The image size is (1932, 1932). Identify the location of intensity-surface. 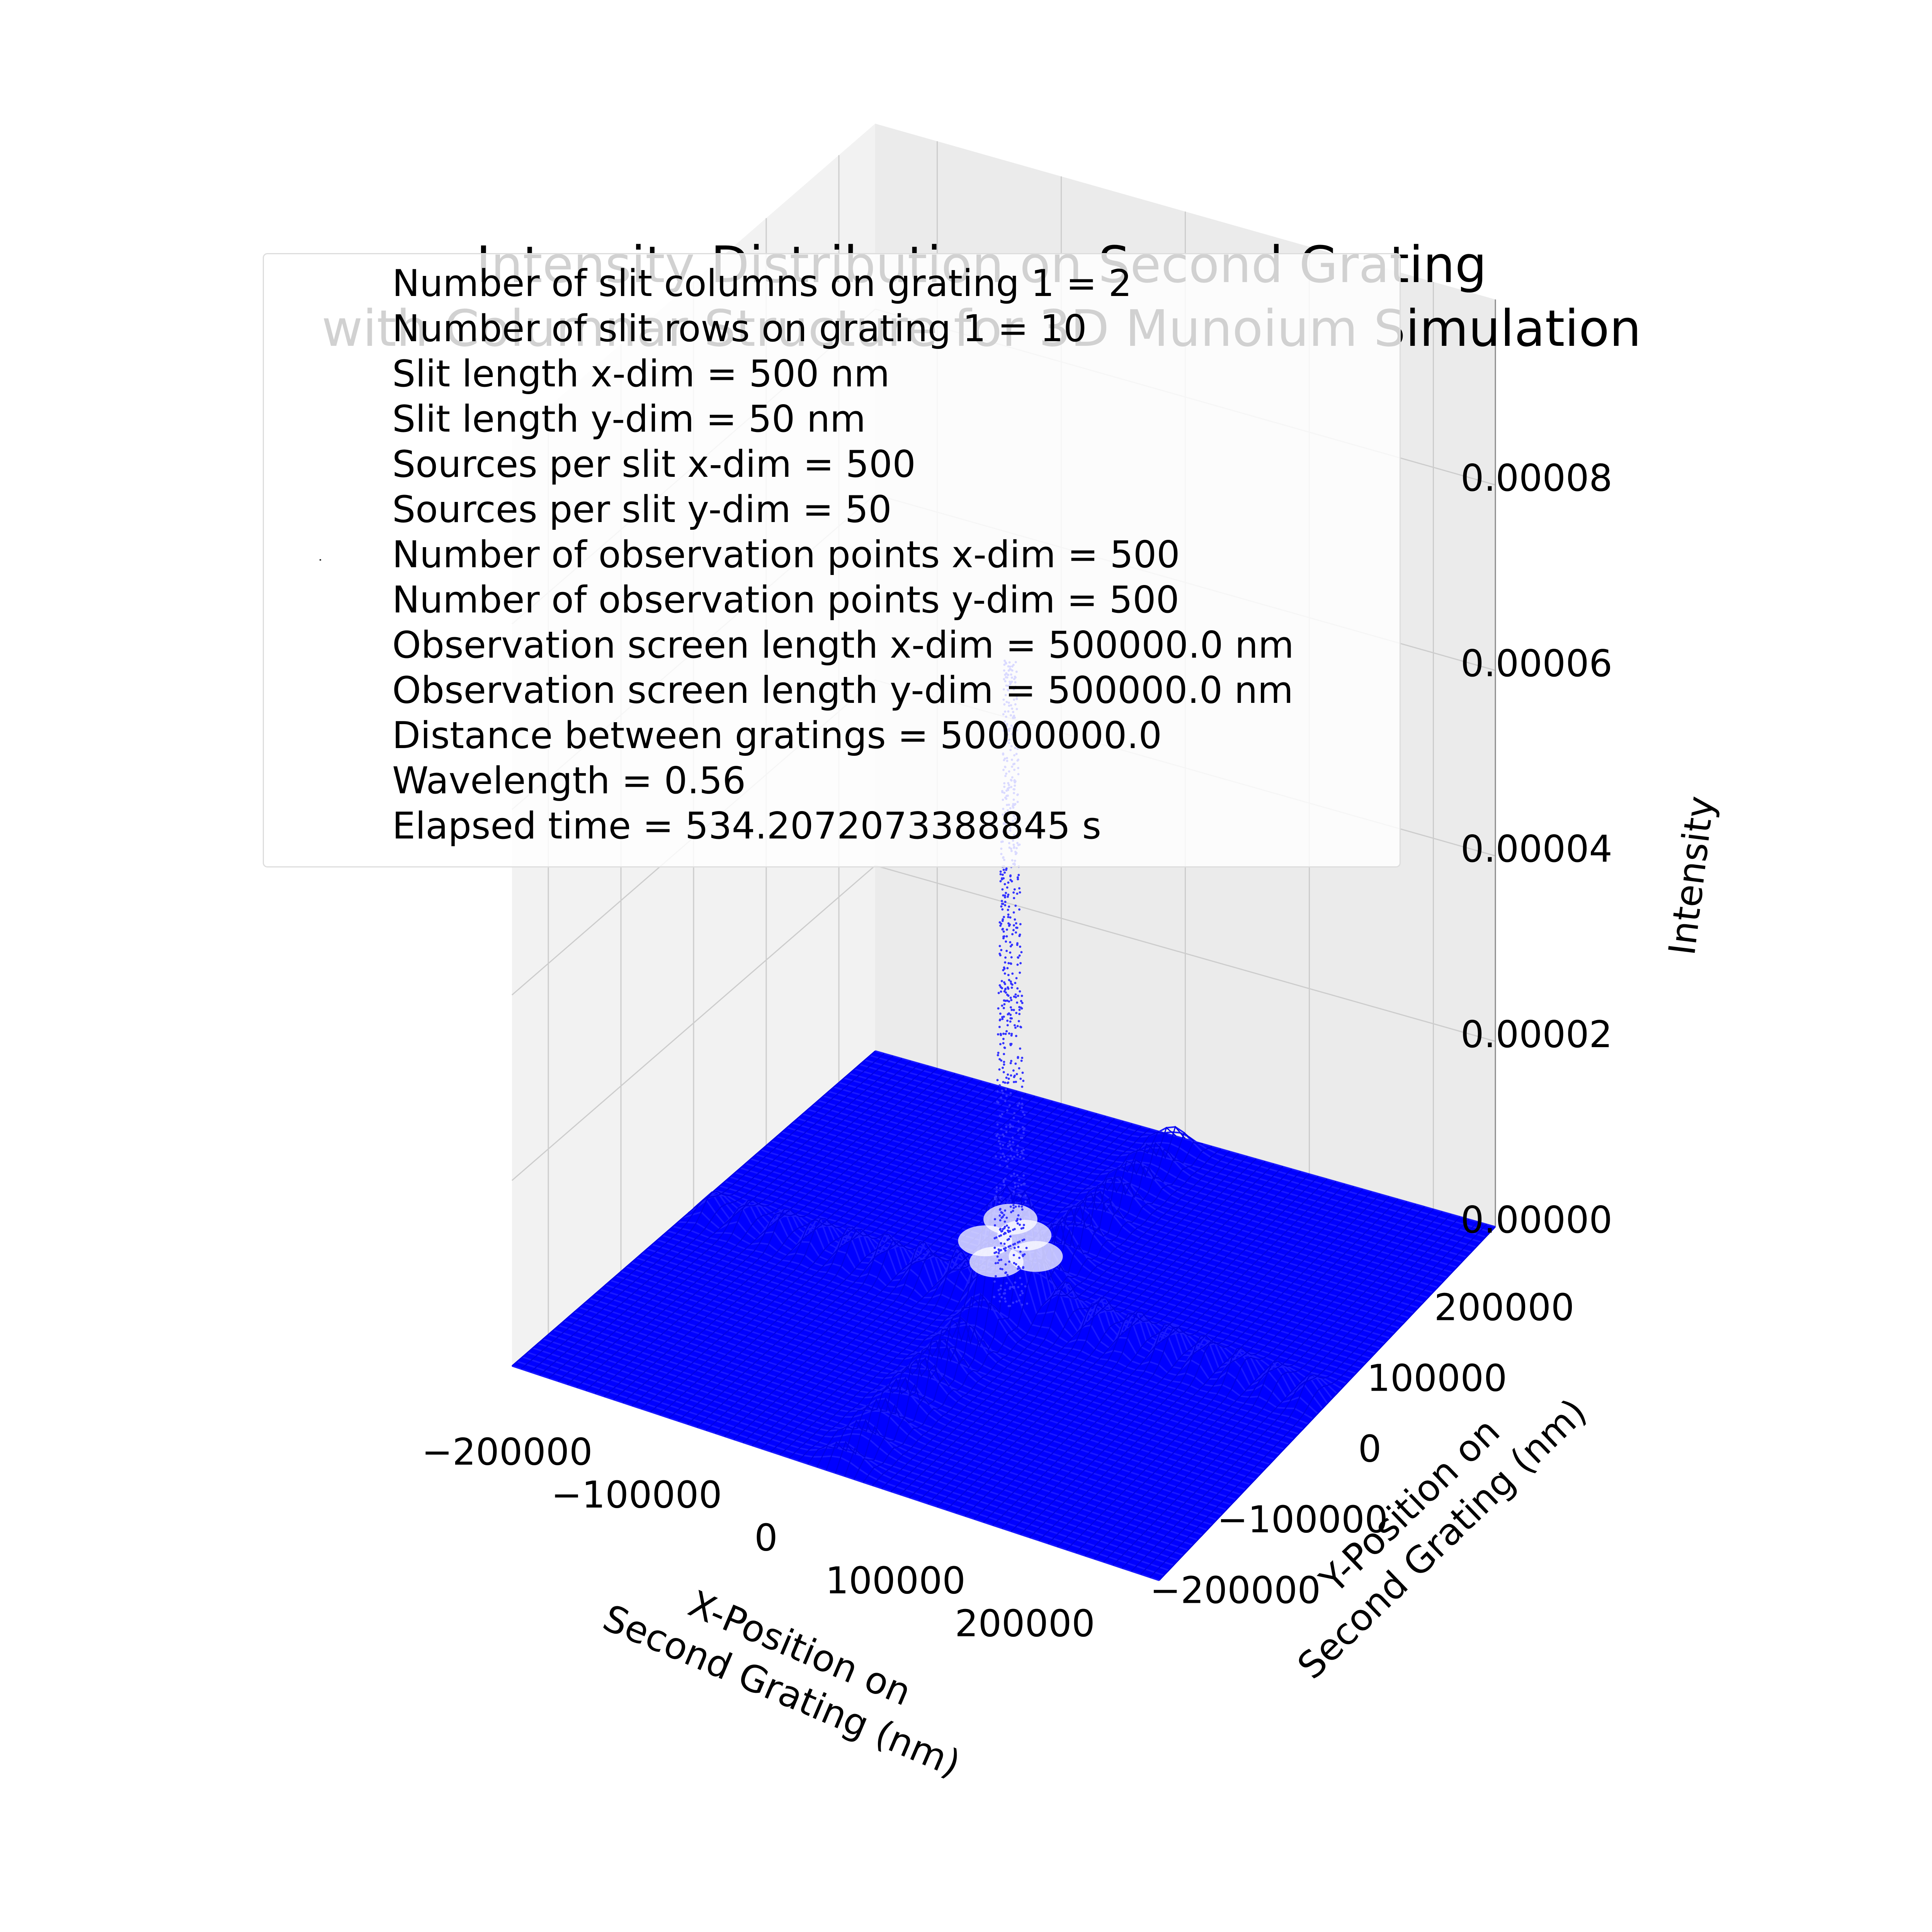
(1004, 1315).